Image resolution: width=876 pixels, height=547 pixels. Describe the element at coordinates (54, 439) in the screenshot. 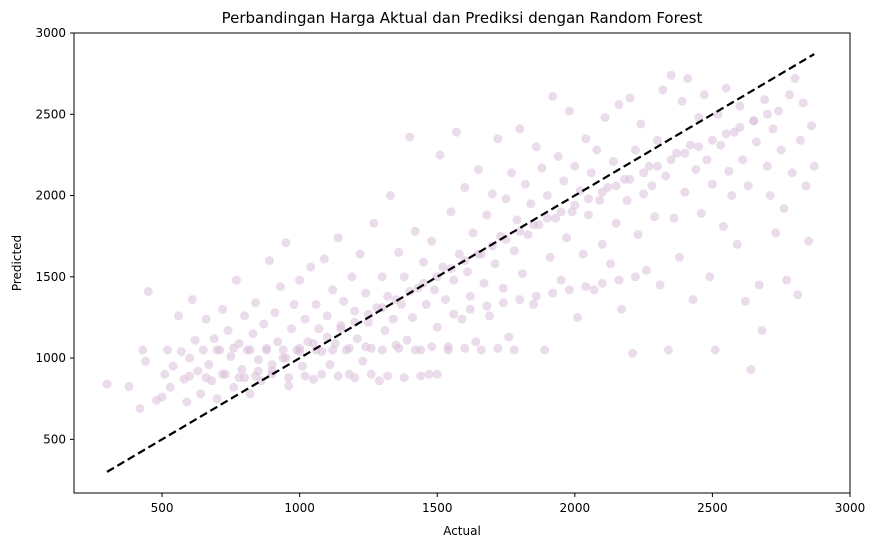

I see `y-tick-label: 500` at that location.